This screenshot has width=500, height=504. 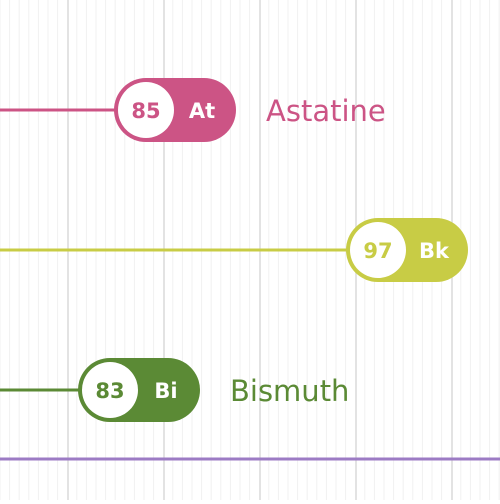 I want to click on series-berkelium: 97 Bk, so click(x=234, y=250).